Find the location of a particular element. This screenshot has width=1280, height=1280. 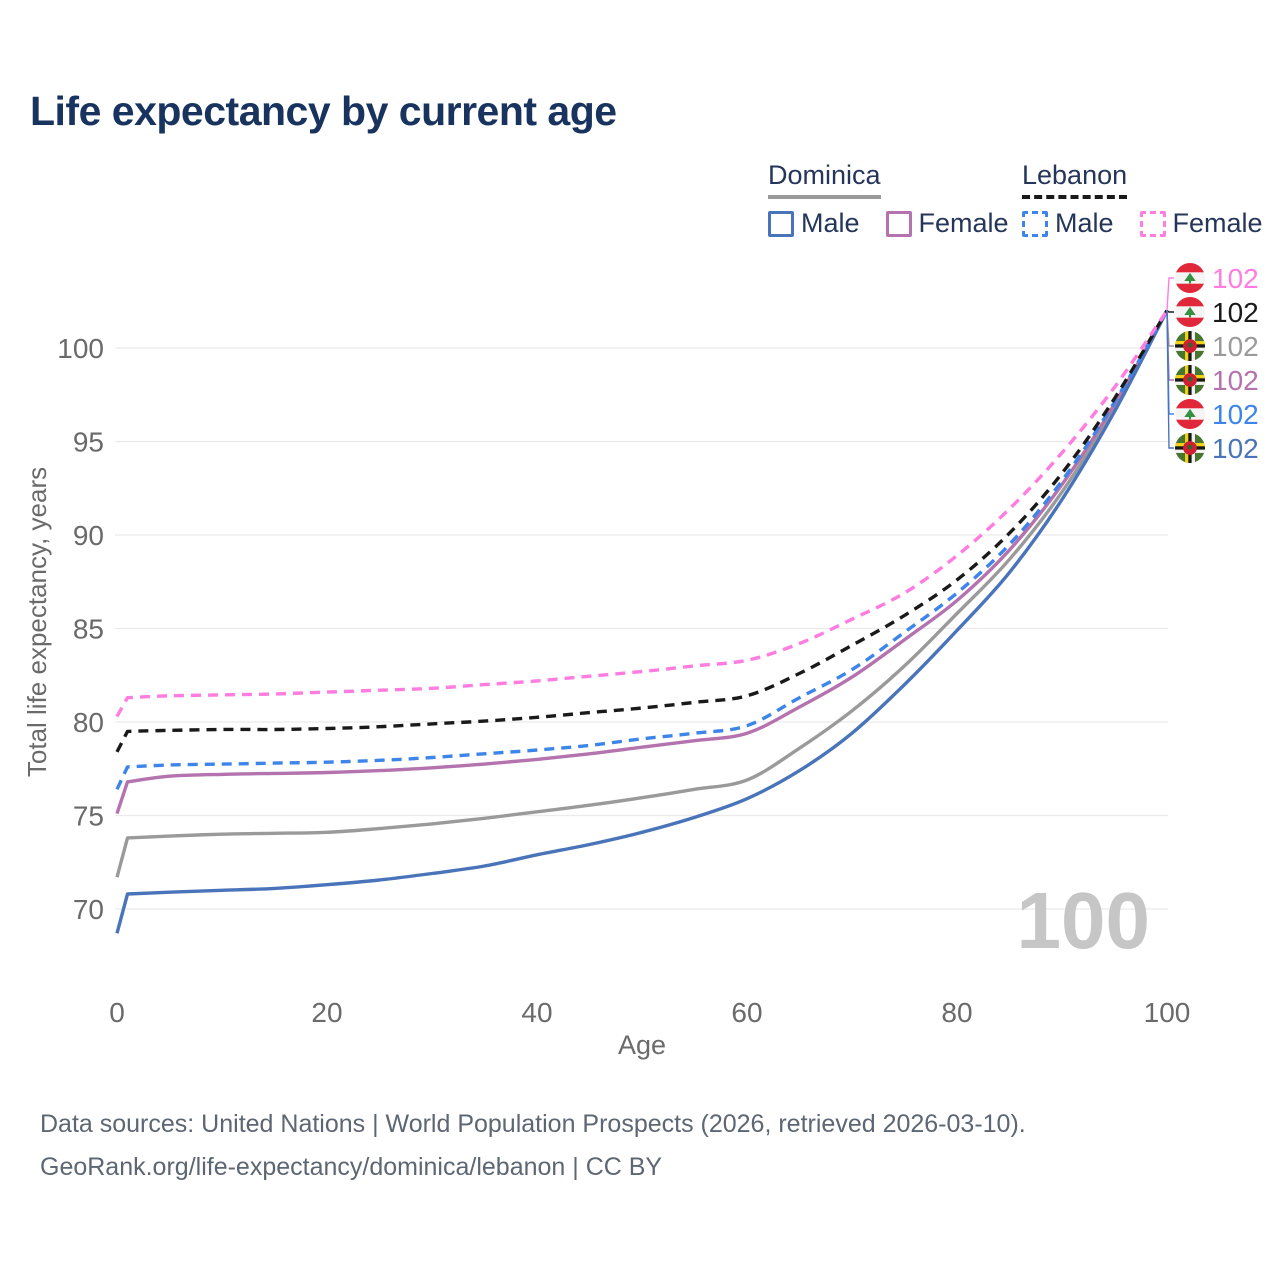

legend-item-lebanon-male: Male is located at coordinates (1068, 223).